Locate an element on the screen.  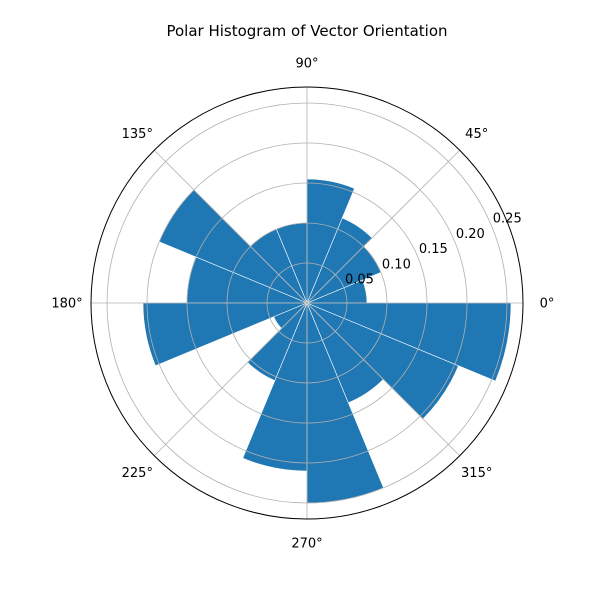
angle-tick-label: 225° is located at coordinates (137, 473).